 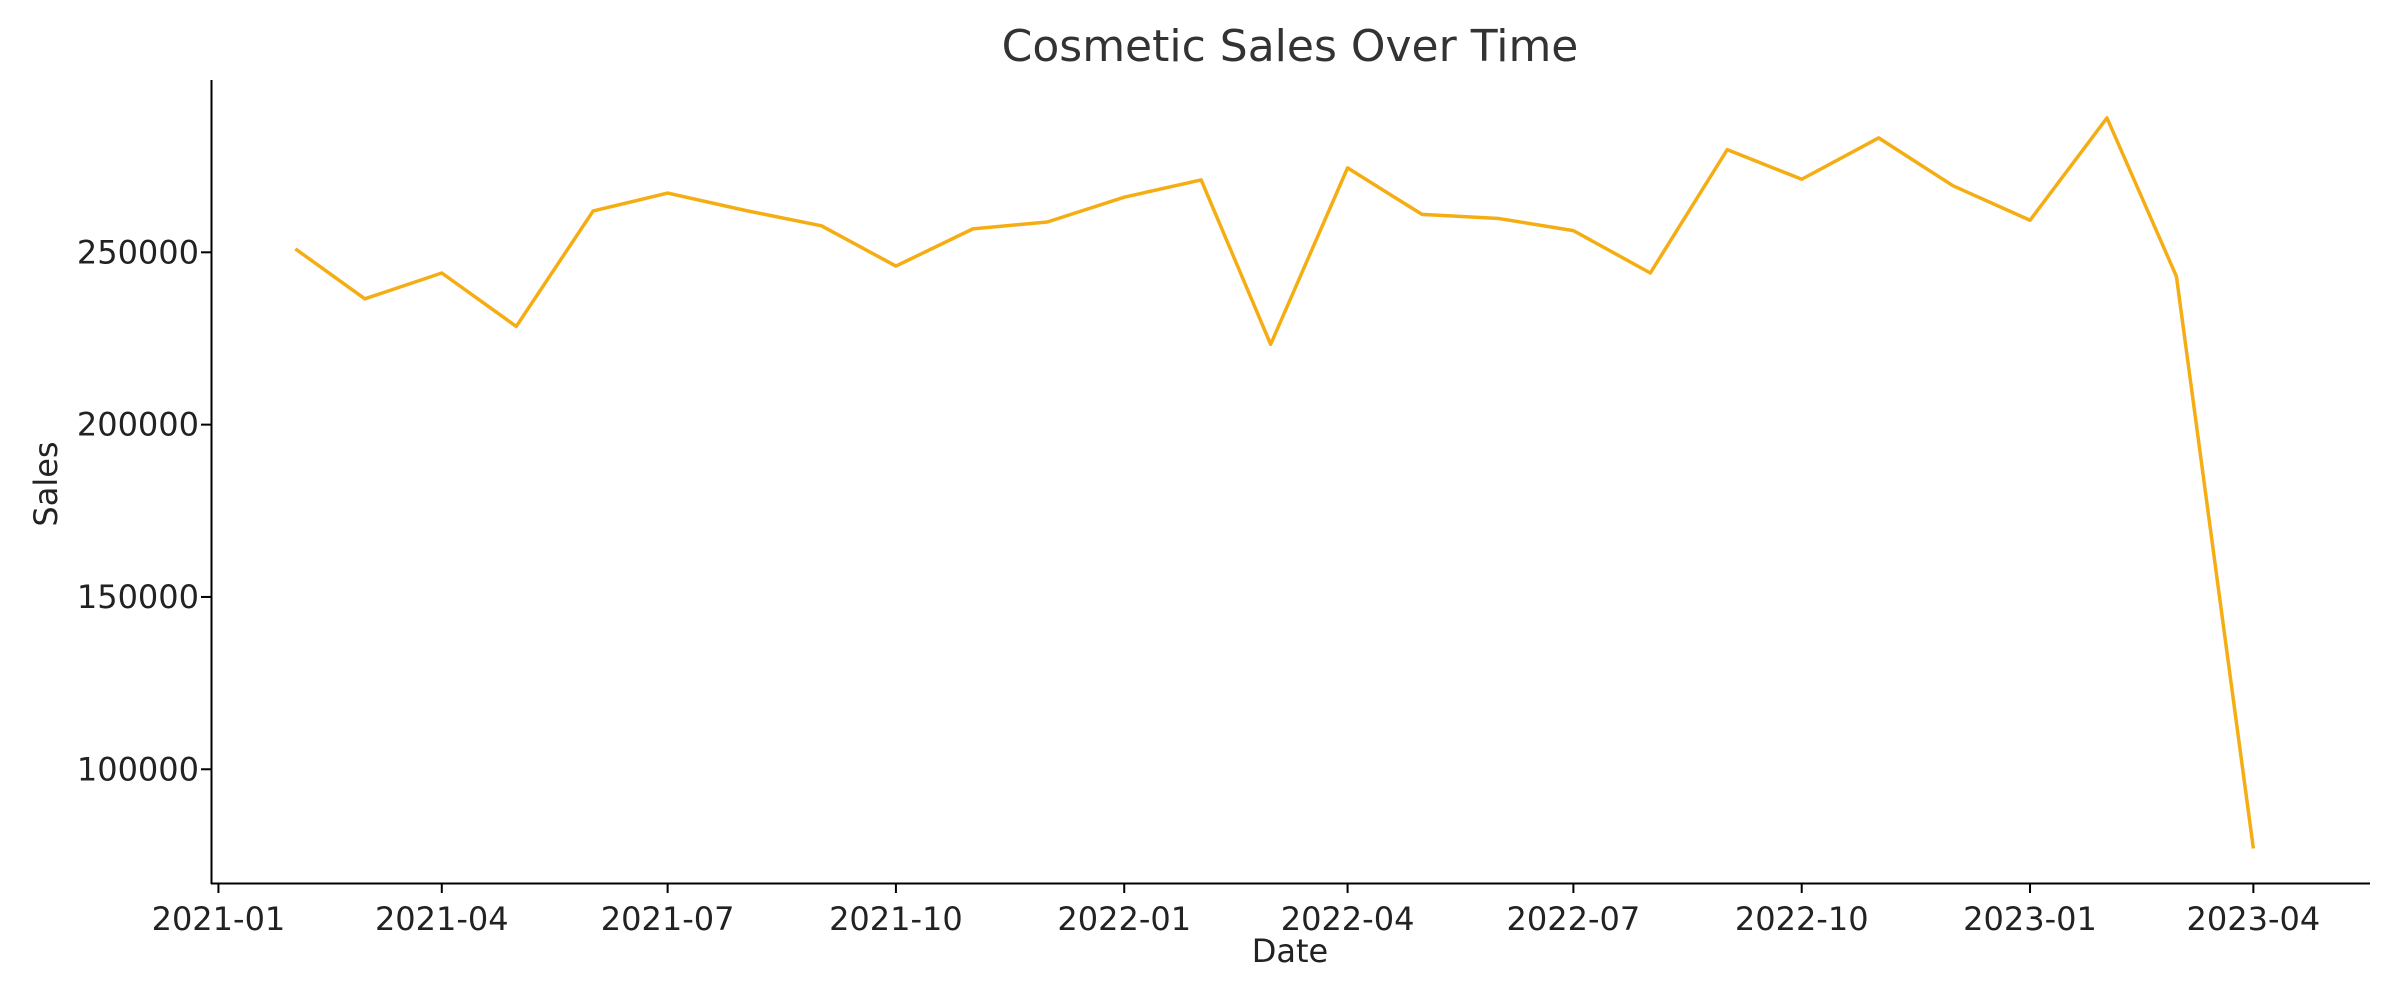 I want to click on x-tick-label: 2022-07, so click(x=1574, y=919).